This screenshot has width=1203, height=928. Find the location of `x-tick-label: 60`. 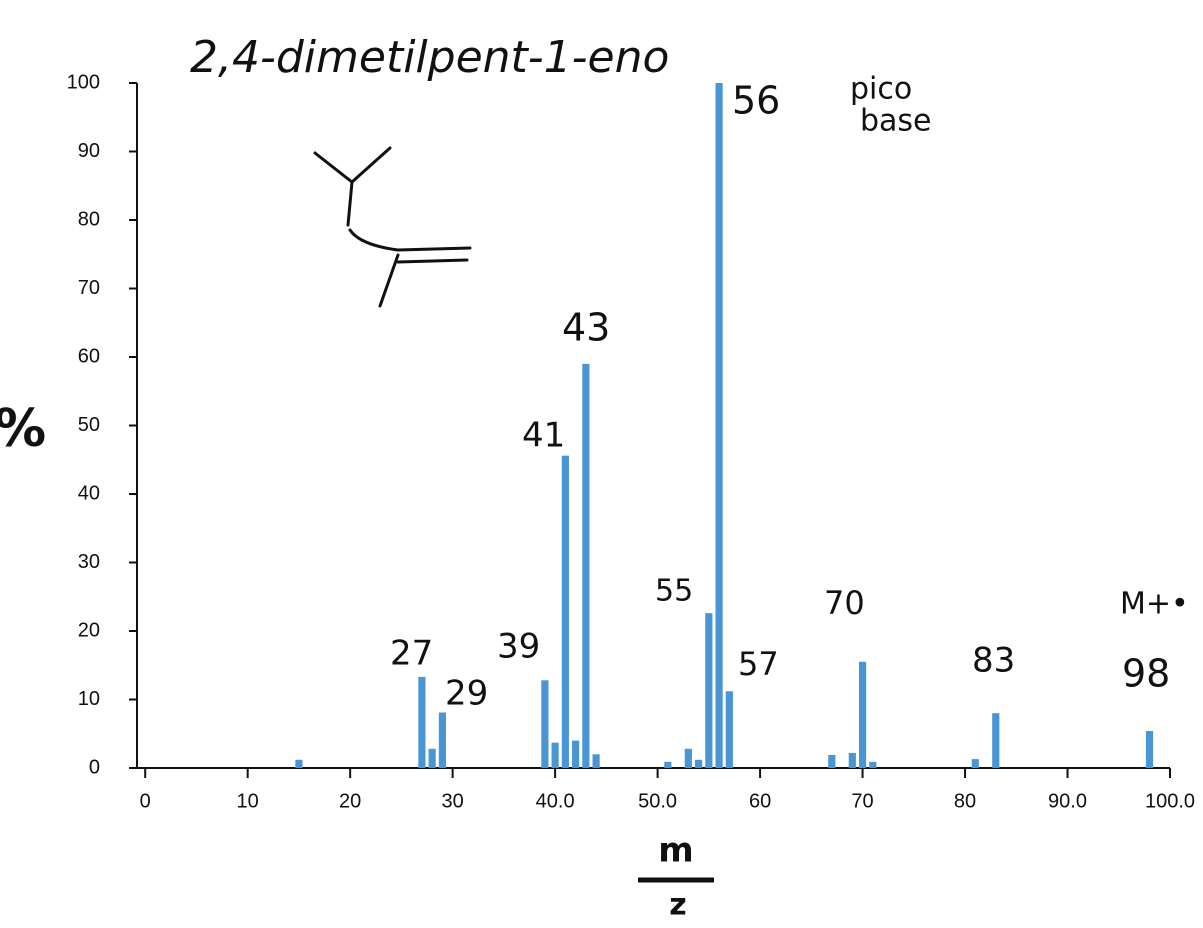

x-tick-label: 60 is located at coordinates (760, 801).